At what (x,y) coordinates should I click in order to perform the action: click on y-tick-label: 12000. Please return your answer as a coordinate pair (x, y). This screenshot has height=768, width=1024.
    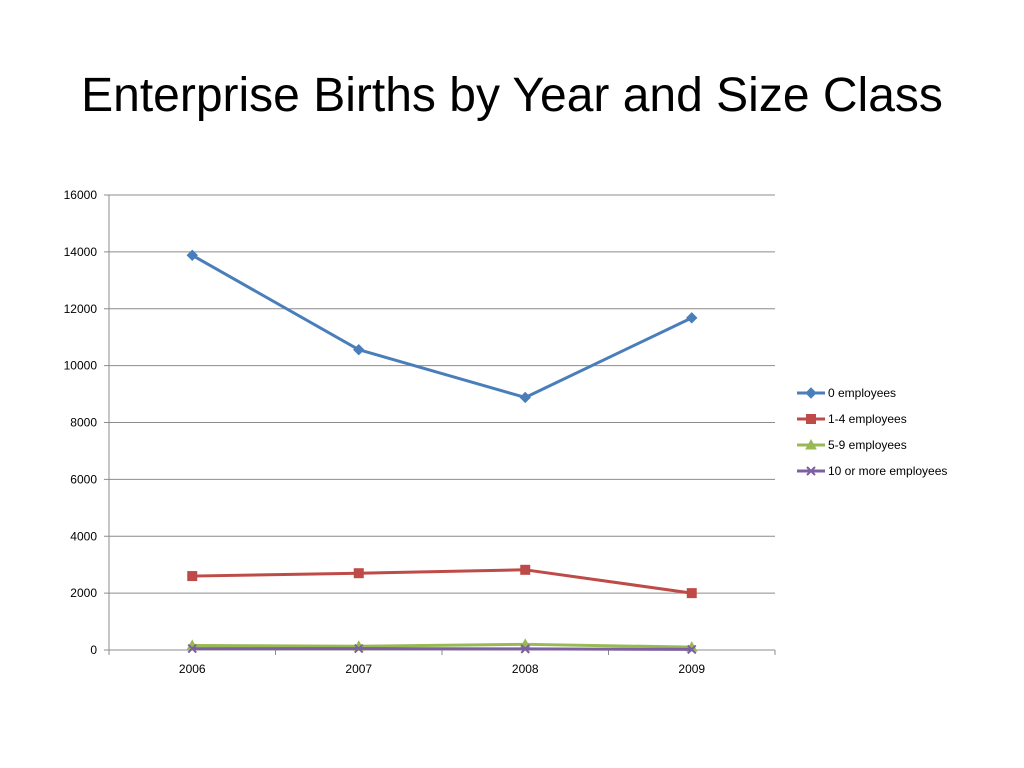
    Looking at the image, I should click on (81, 309).